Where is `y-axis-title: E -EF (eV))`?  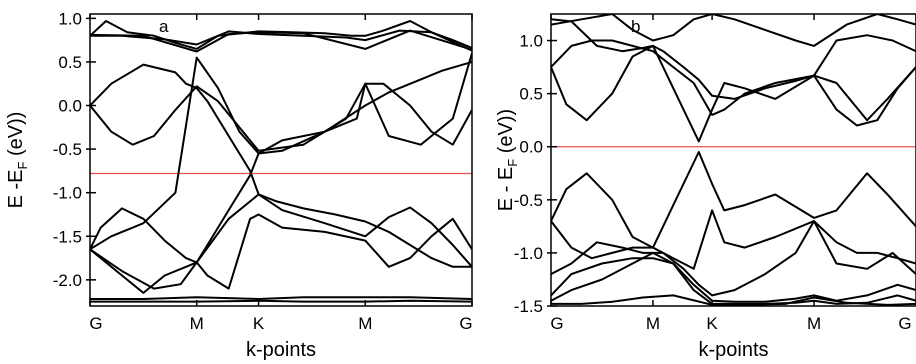 y-axis-title: E -EF (eV)) is located at coordinates (17, 160).